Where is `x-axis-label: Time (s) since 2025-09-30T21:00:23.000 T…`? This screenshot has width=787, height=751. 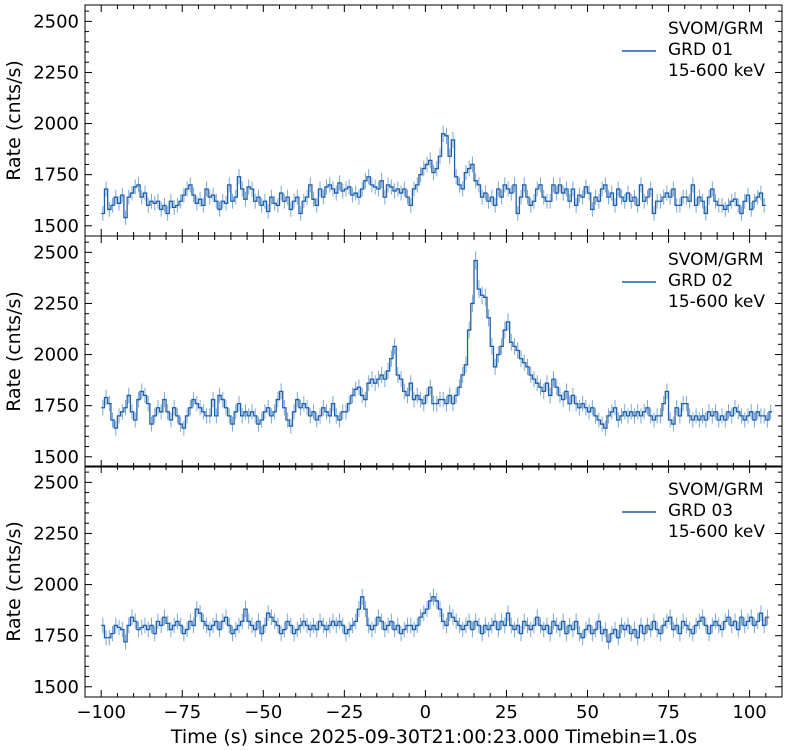 x-axis-label: Time (s) since 2025-09-30T21:00:23.000 T… is located at coordinates (433, 737).